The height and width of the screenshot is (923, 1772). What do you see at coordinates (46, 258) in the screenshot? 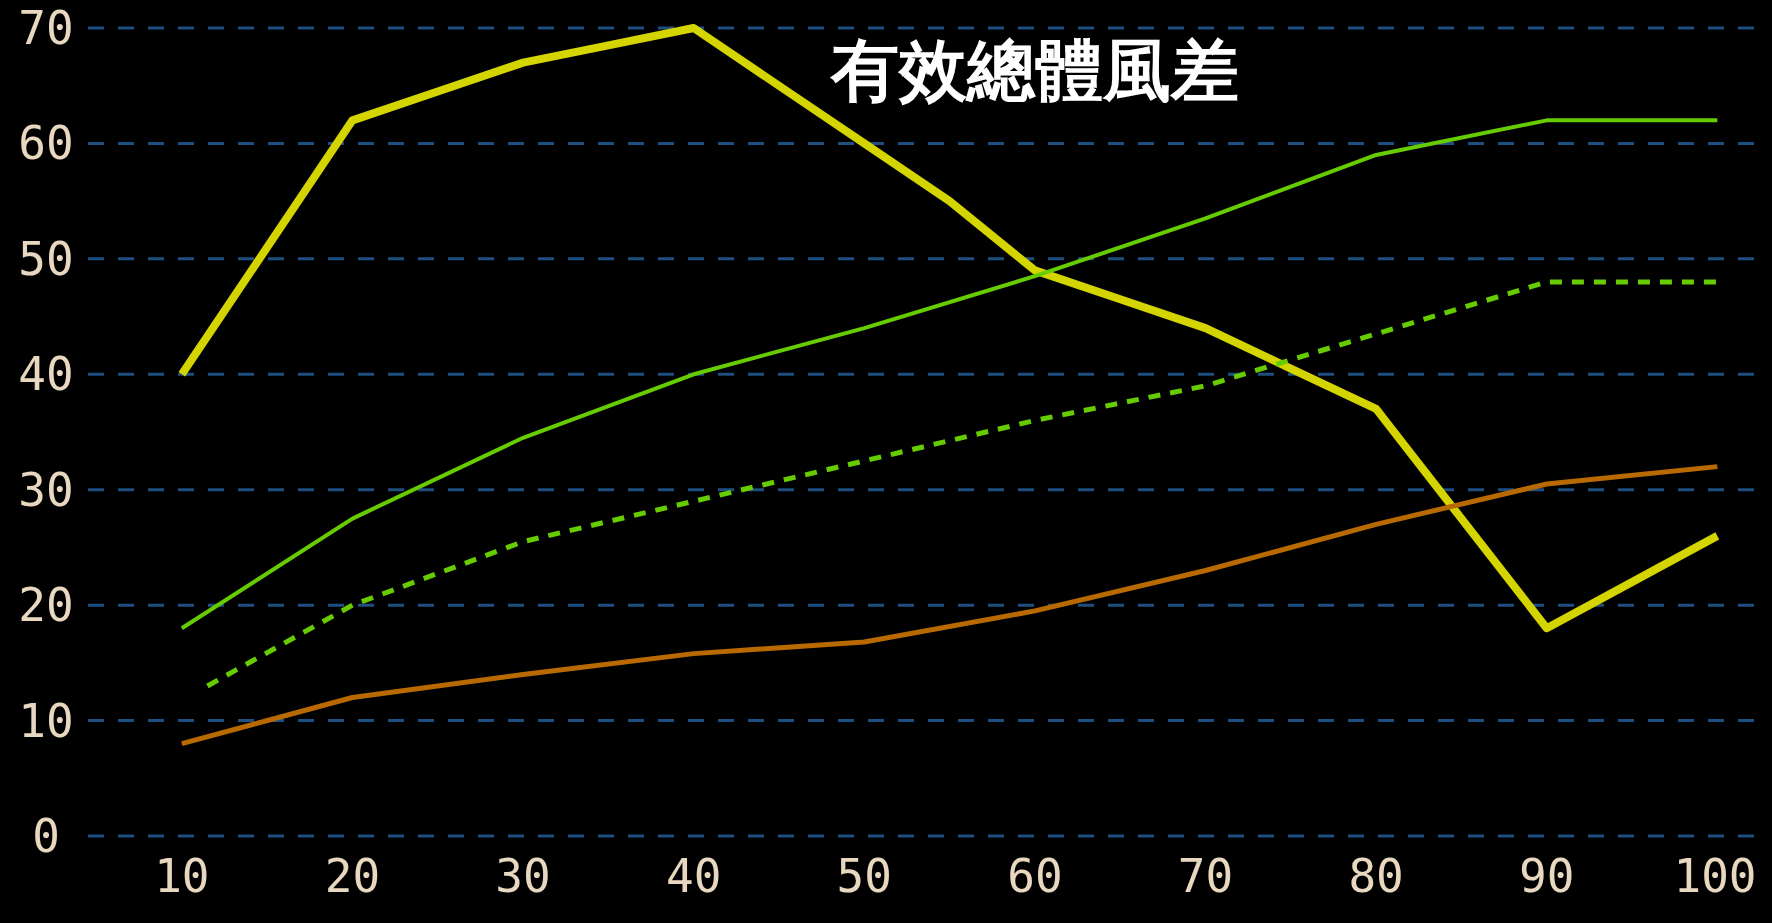
I see `y-tick-label: 50` at bounding box center [46, 258].